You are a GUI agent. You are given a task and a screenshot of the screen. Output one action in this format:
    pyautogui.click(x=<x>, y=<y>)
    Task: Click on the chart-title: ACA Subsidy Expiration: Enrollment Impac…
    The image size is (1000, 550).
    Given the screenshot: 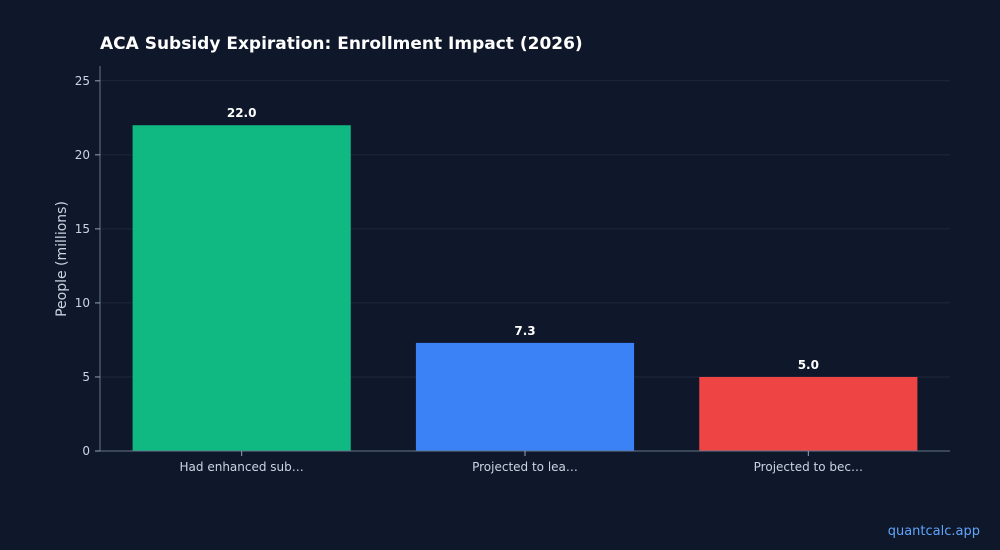 What is the action you would take?
    pyautogui.click(x=341, y=44)
    